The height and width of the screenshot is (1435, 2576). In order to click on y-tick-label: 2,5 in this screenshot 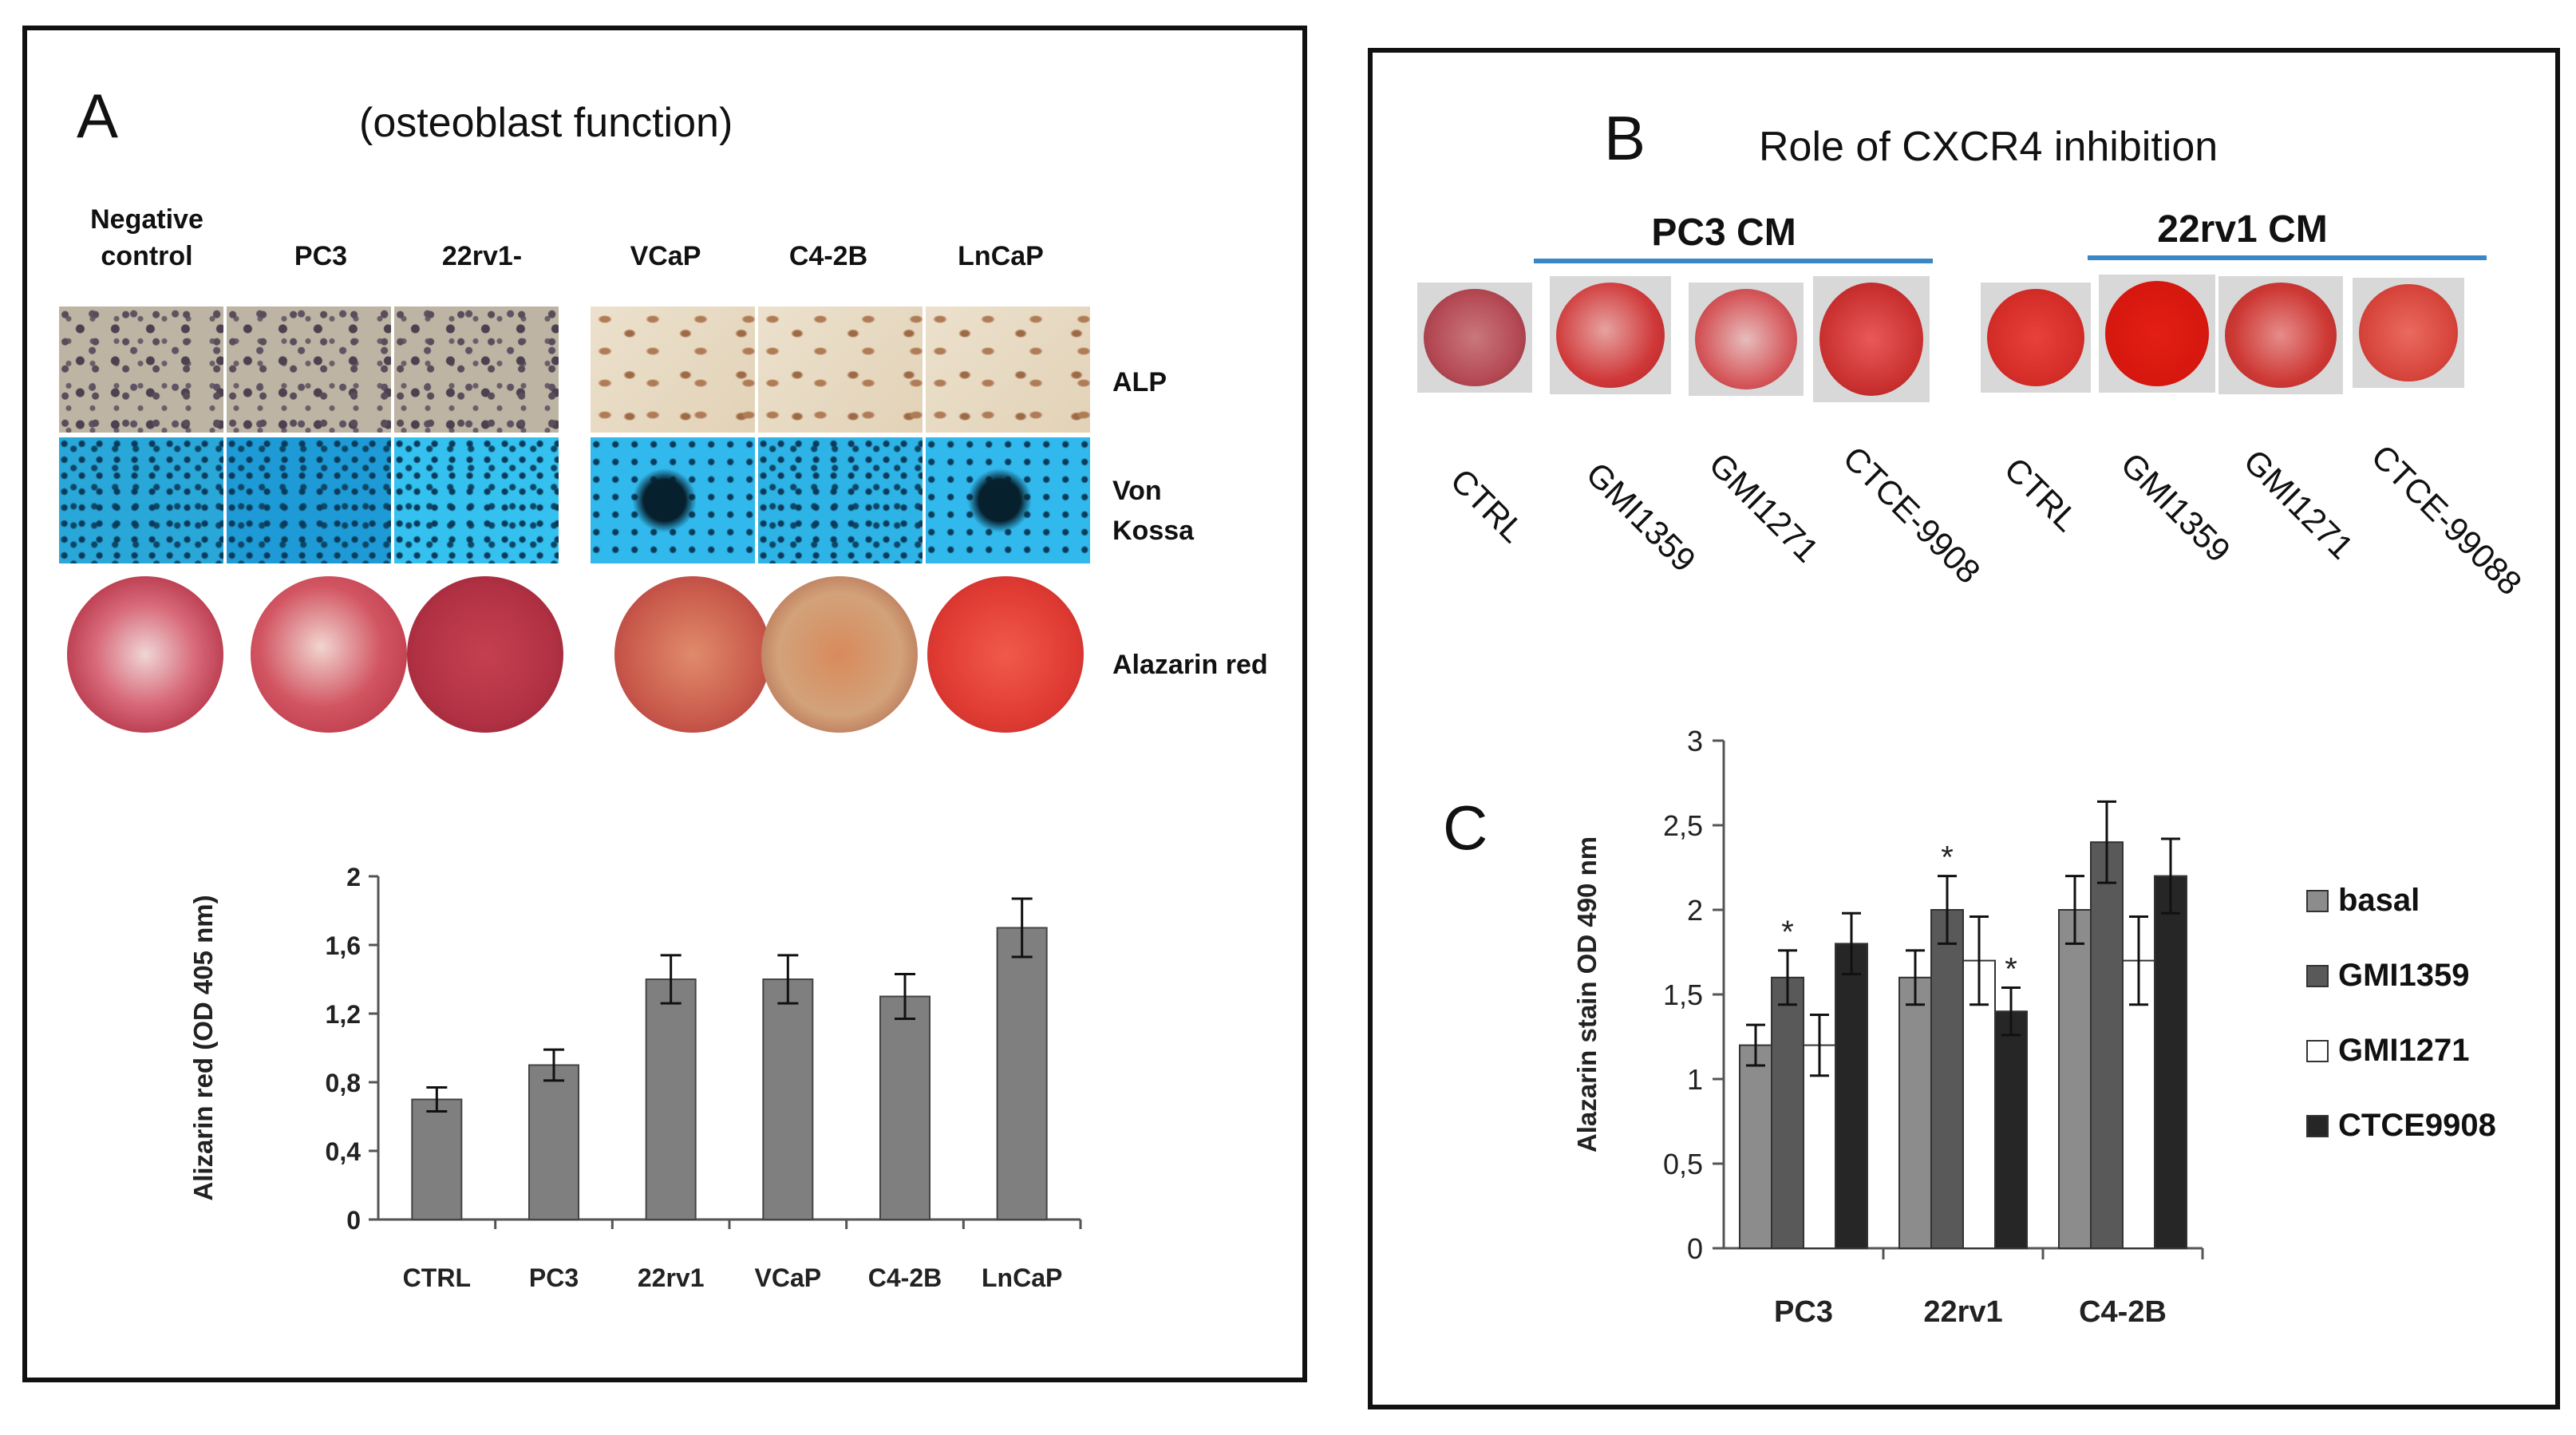, I will do `click(1683, 826)`.